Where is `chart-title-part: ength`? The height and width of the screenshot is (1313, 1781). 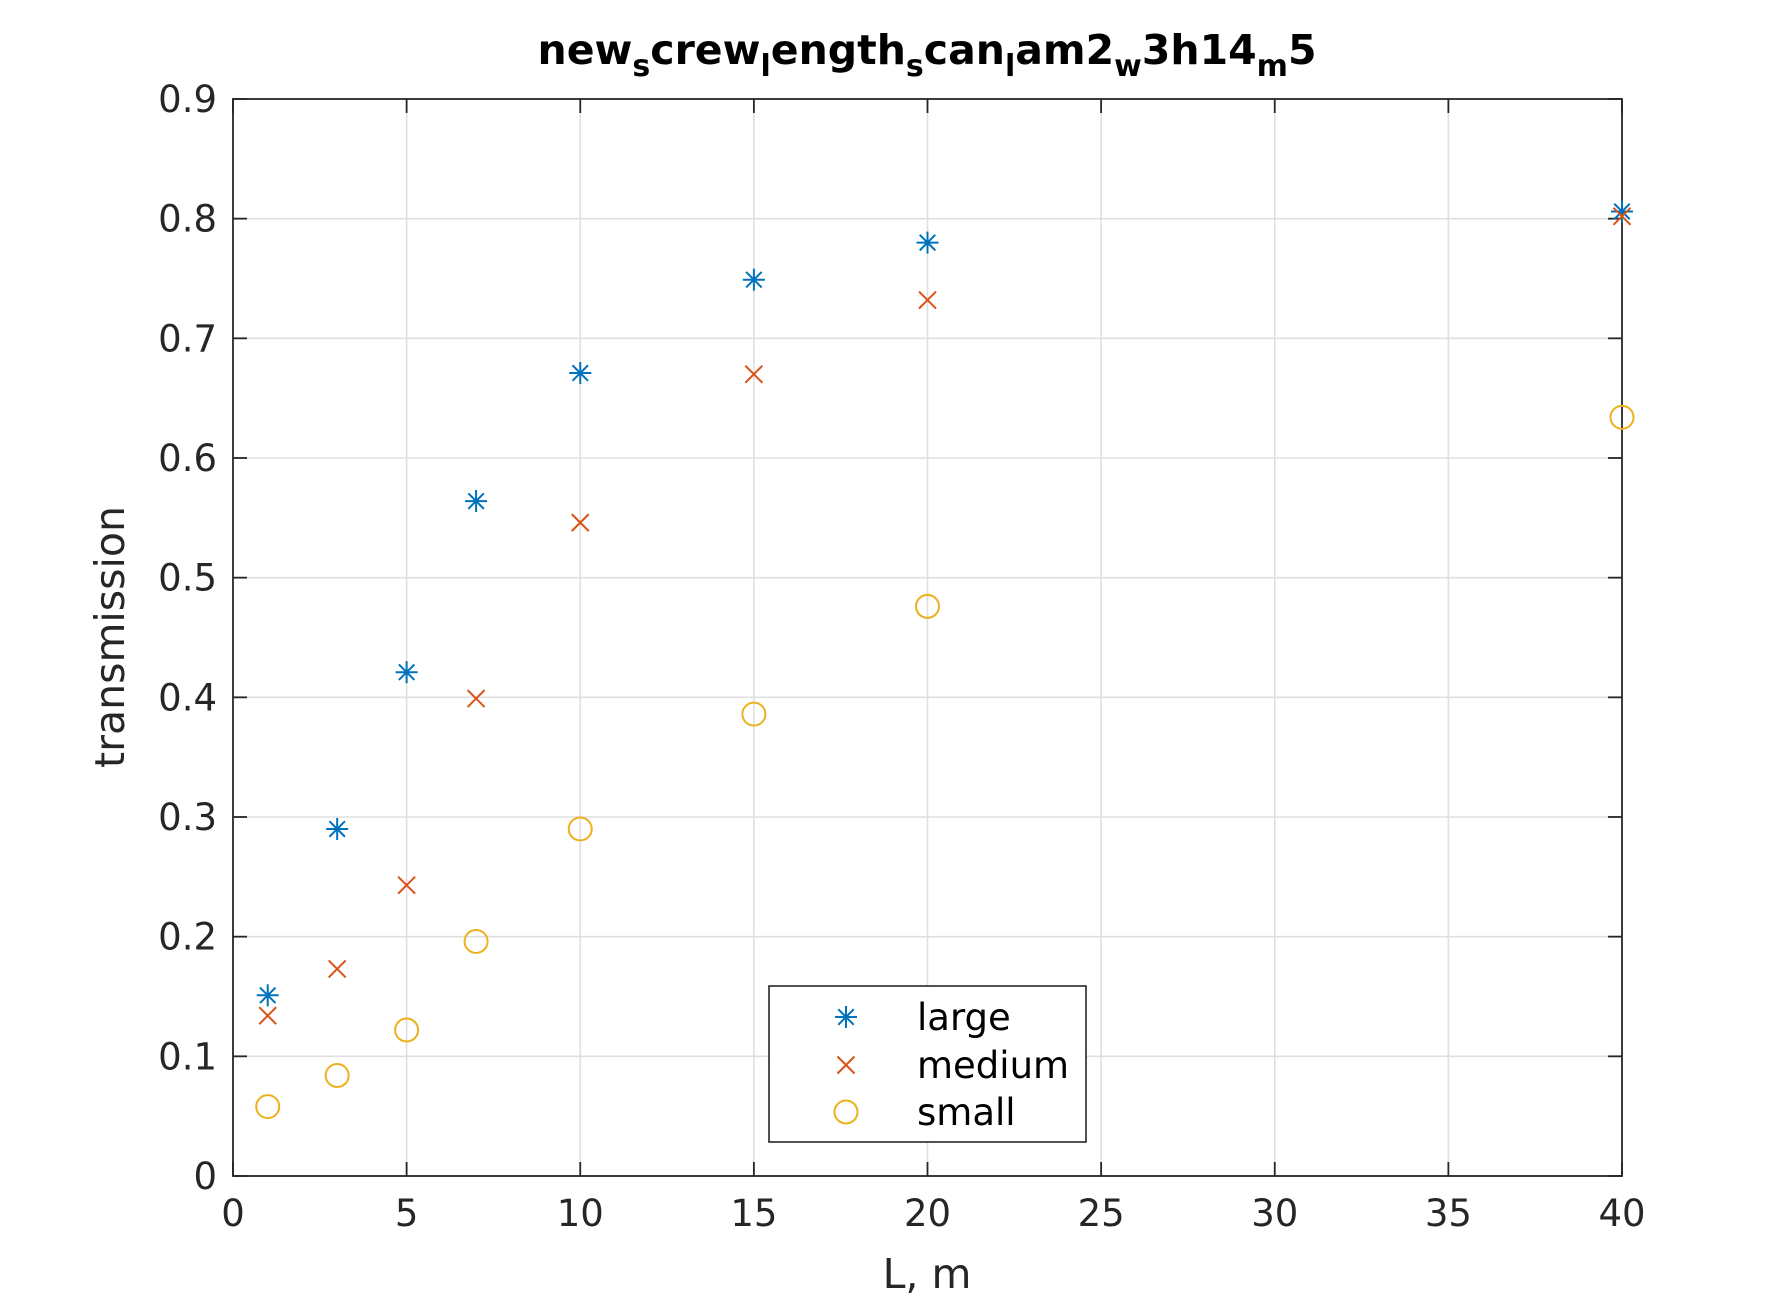 chart-title-part: ength is located at coordinates (838, 50).